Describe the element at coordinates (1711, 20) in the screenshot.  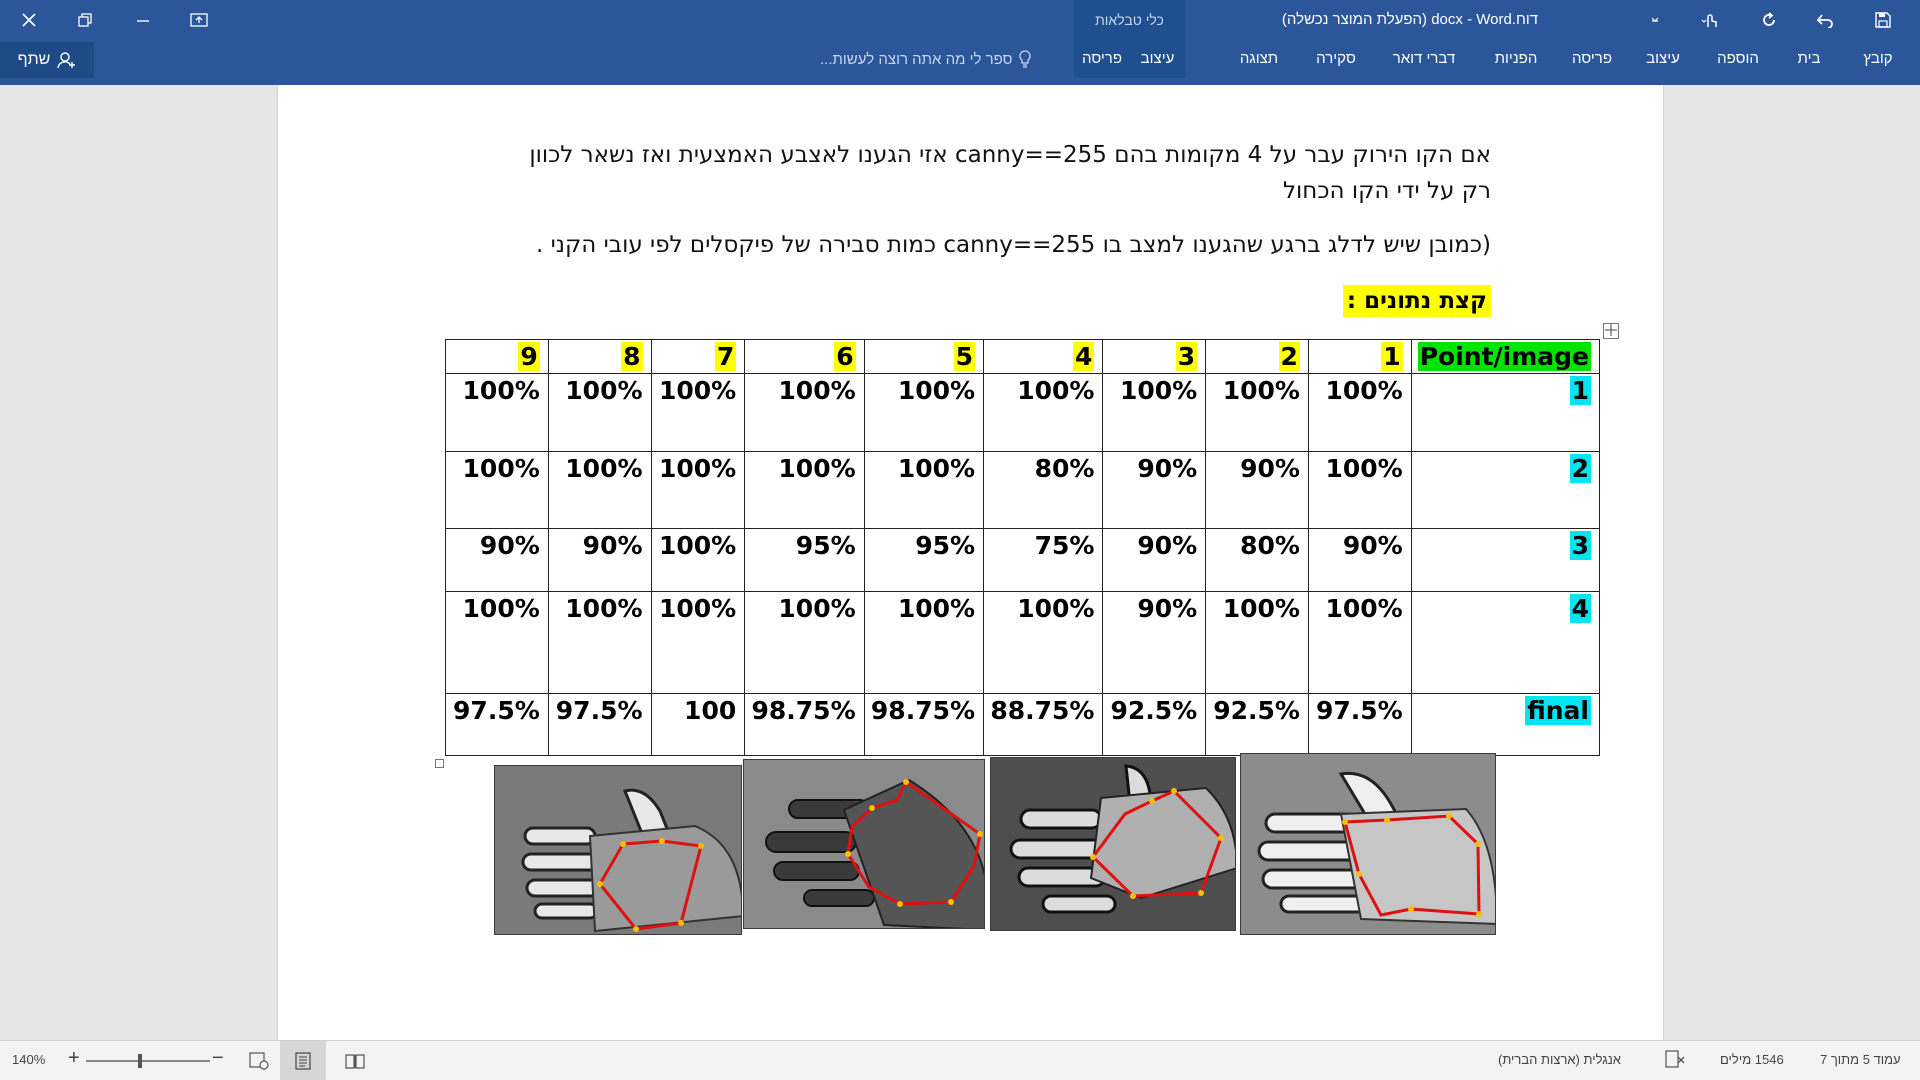
I see `touch-mode-button` at that location.